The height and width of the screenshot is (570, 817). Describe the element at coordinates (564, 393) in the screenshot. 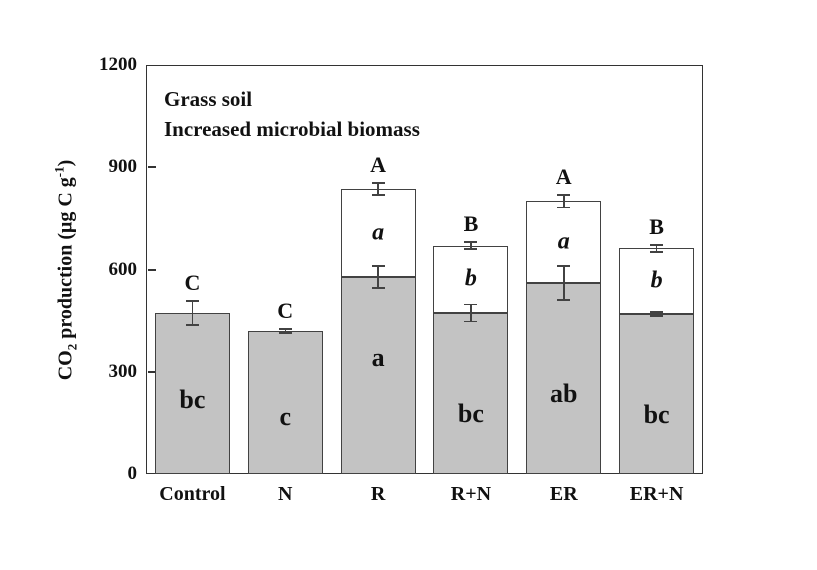

I see `significance-letter-lower-segment: ab` at that location.